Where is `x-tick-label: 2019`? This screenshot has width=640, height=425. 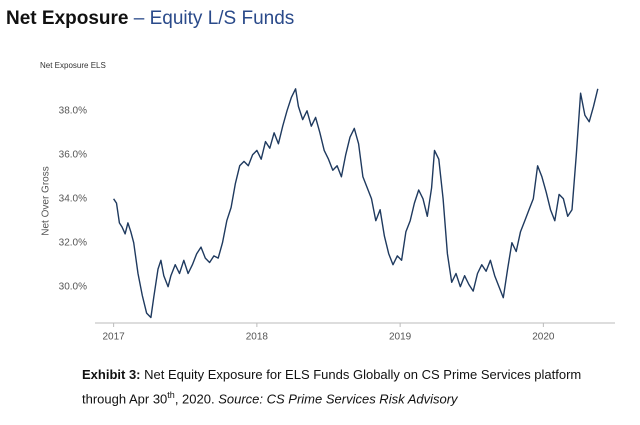
x-tick-label: 2019 is located at coordinates (400, 337).